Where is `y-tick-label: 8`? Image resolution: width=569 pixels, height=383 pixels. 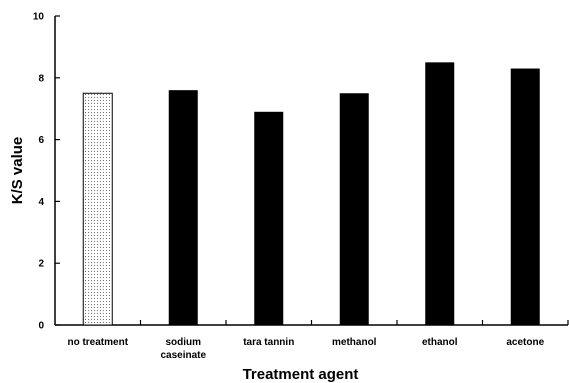 y-tick-label: 8 is located at coordinates (41, 78).